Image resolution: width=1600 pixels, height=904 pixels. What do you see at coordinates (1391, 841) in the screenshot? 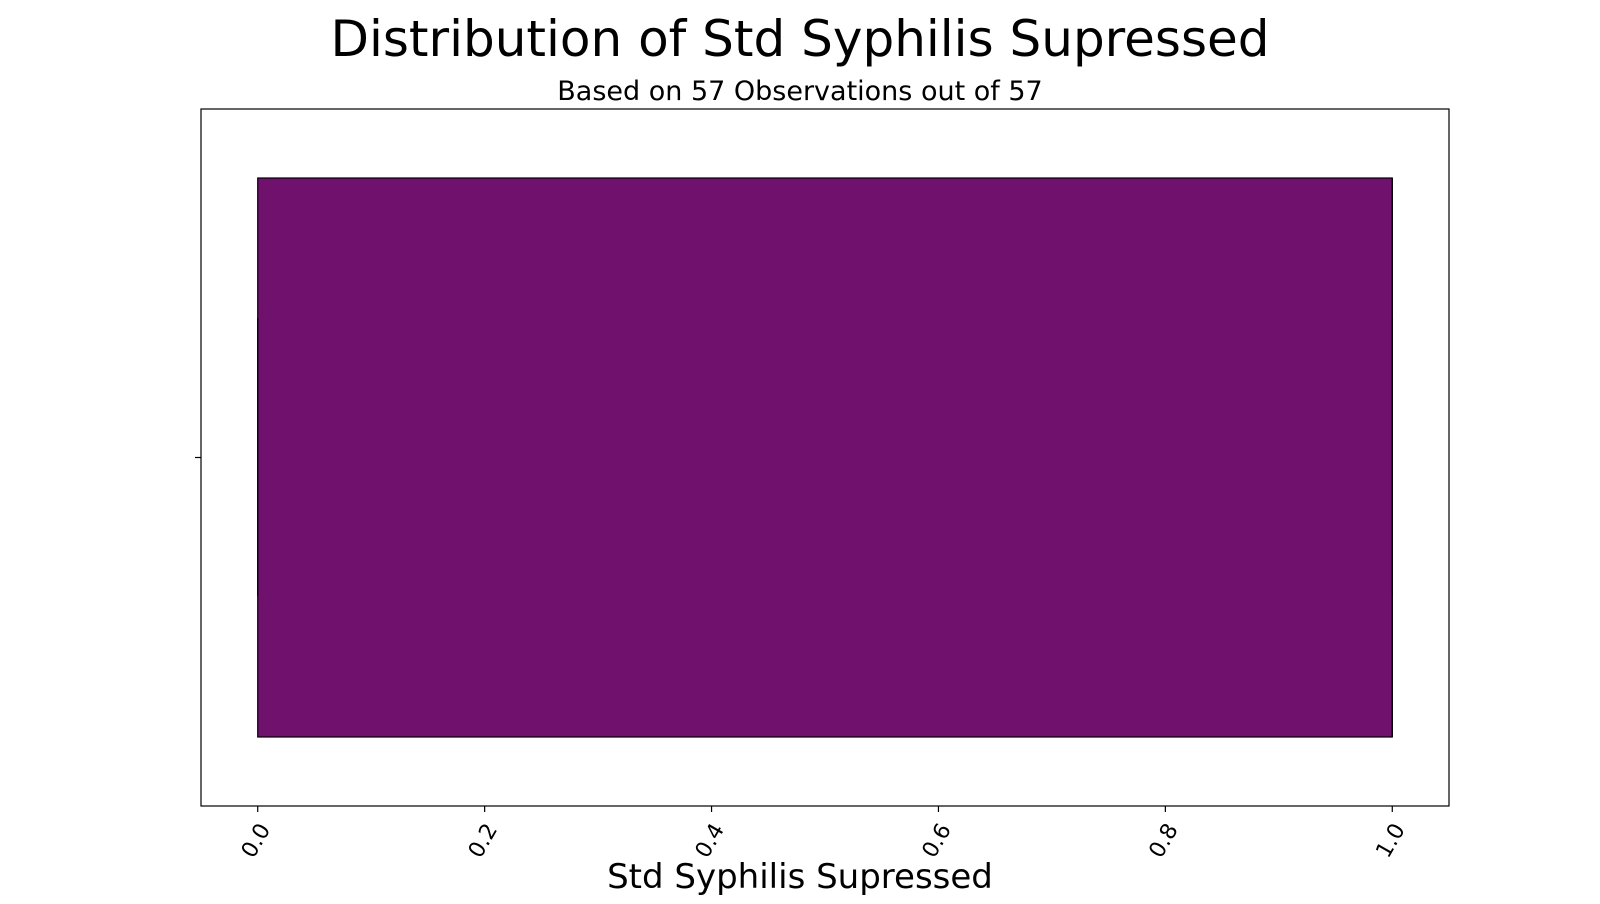
I see `x-tick-label: 1.0` at bounding box center [1391, 841].